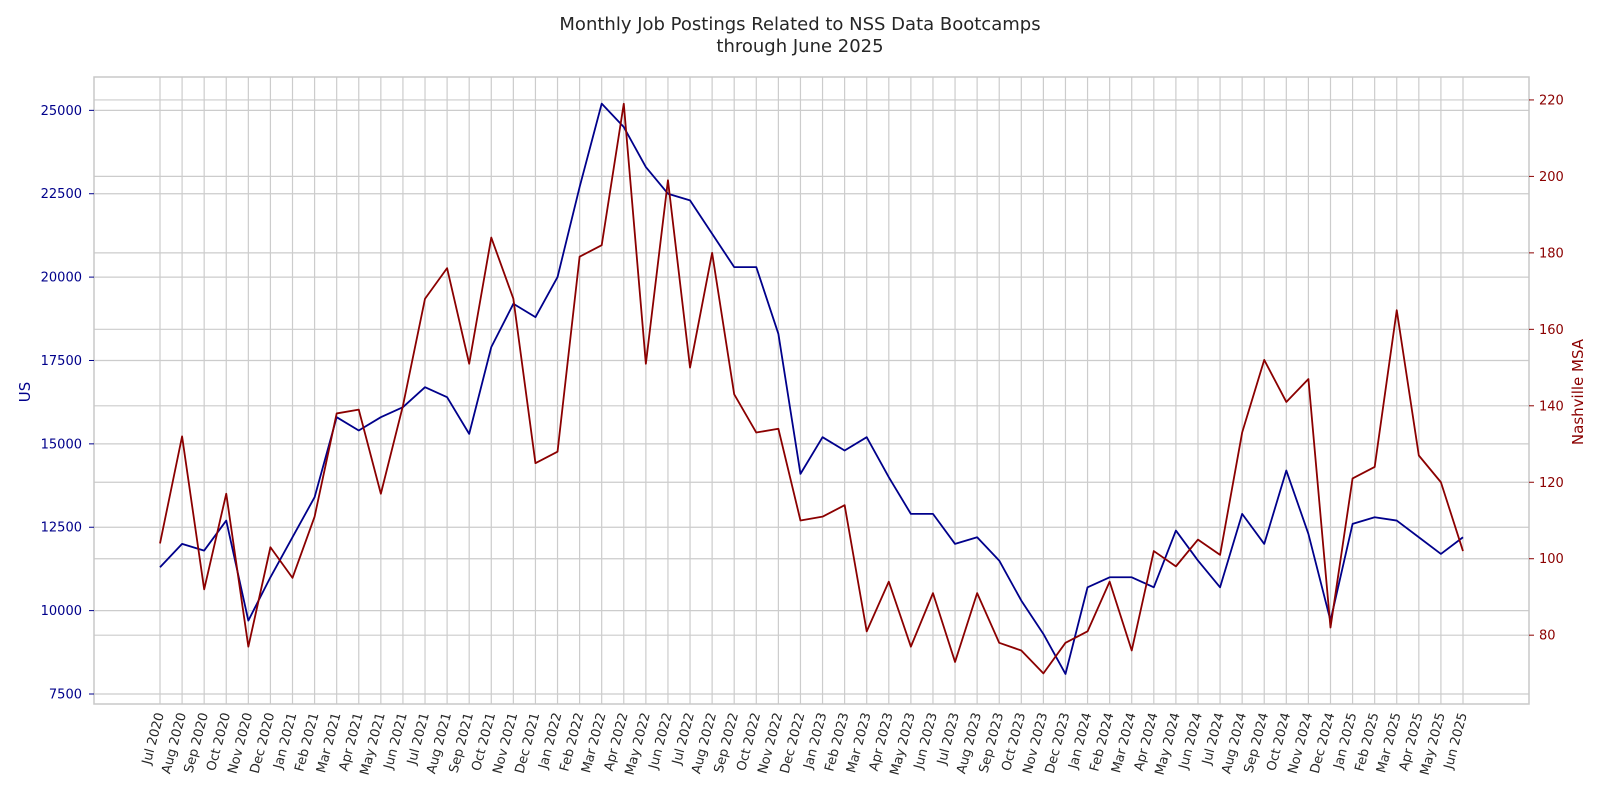 The width and height of the screenshot is (1600, 800). What do you see at coordinates (65, 694) in the screenshot?
I see `left-tick-label: 7500` at bounding box center [65, 694].